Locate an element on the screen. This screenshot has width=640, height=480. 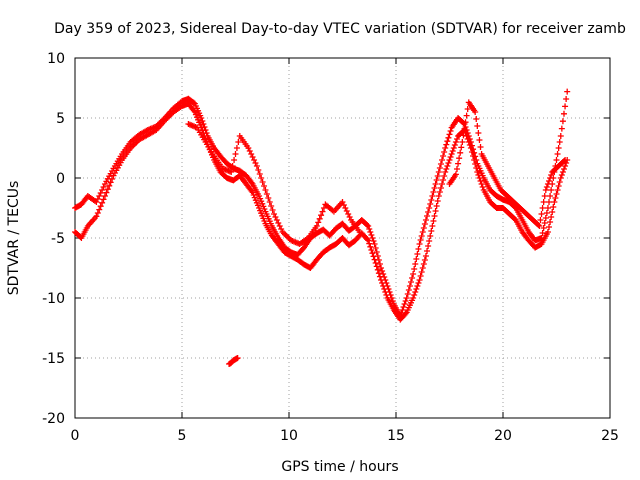
y-axis-label: SDTVAR / TECUs is located at coordinates (14, 238).